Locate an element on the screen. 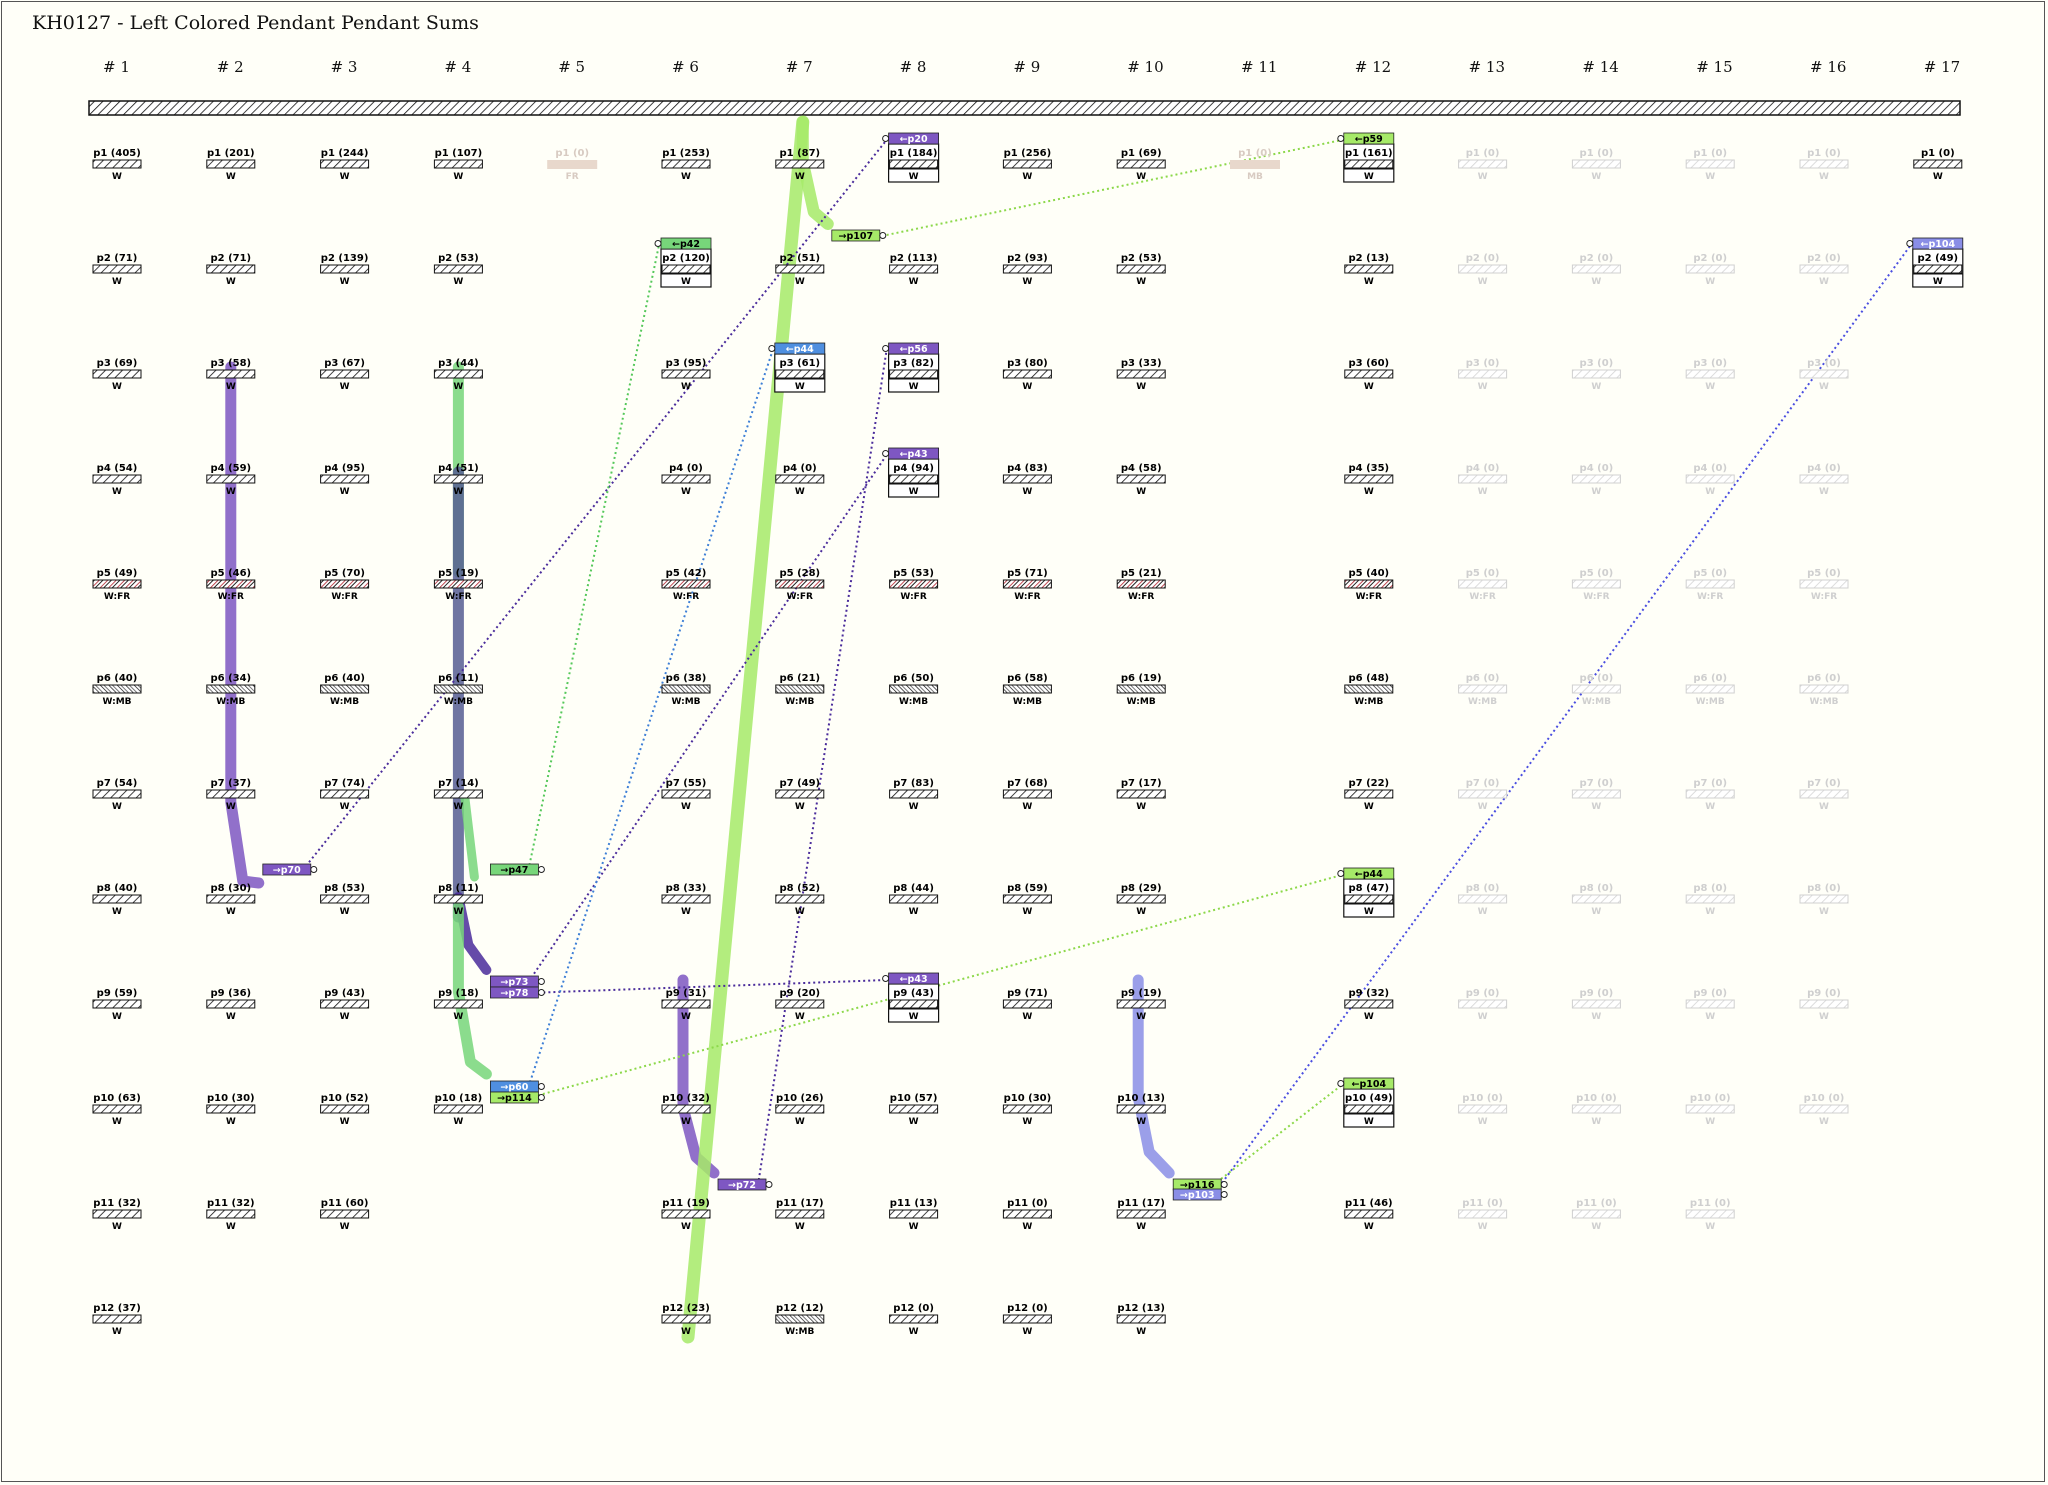 This screenshot has width=2048, height=1485. sum-tag: →p72 is located at coordinates (745, 1184).